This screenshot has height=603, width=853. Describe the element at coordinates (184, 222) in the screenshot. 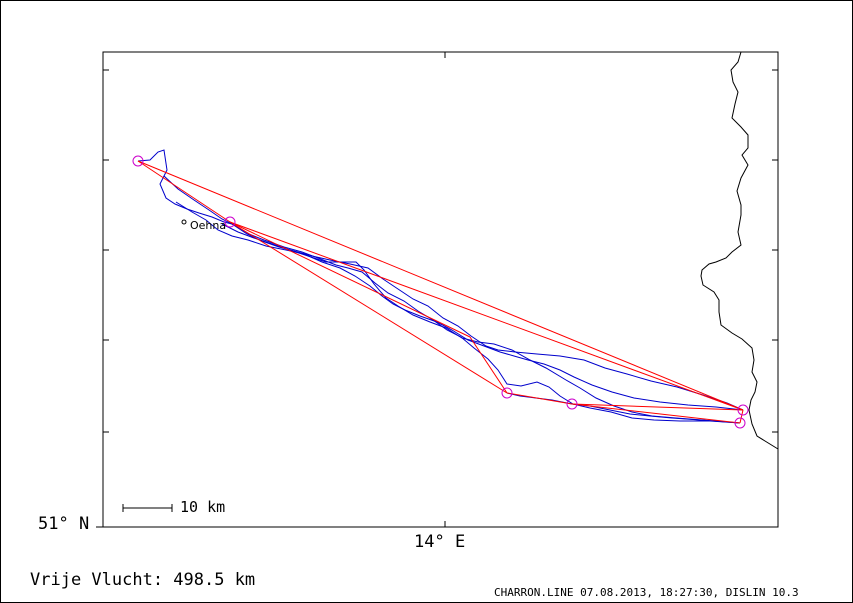

I see `town-marker-icon` at that location.